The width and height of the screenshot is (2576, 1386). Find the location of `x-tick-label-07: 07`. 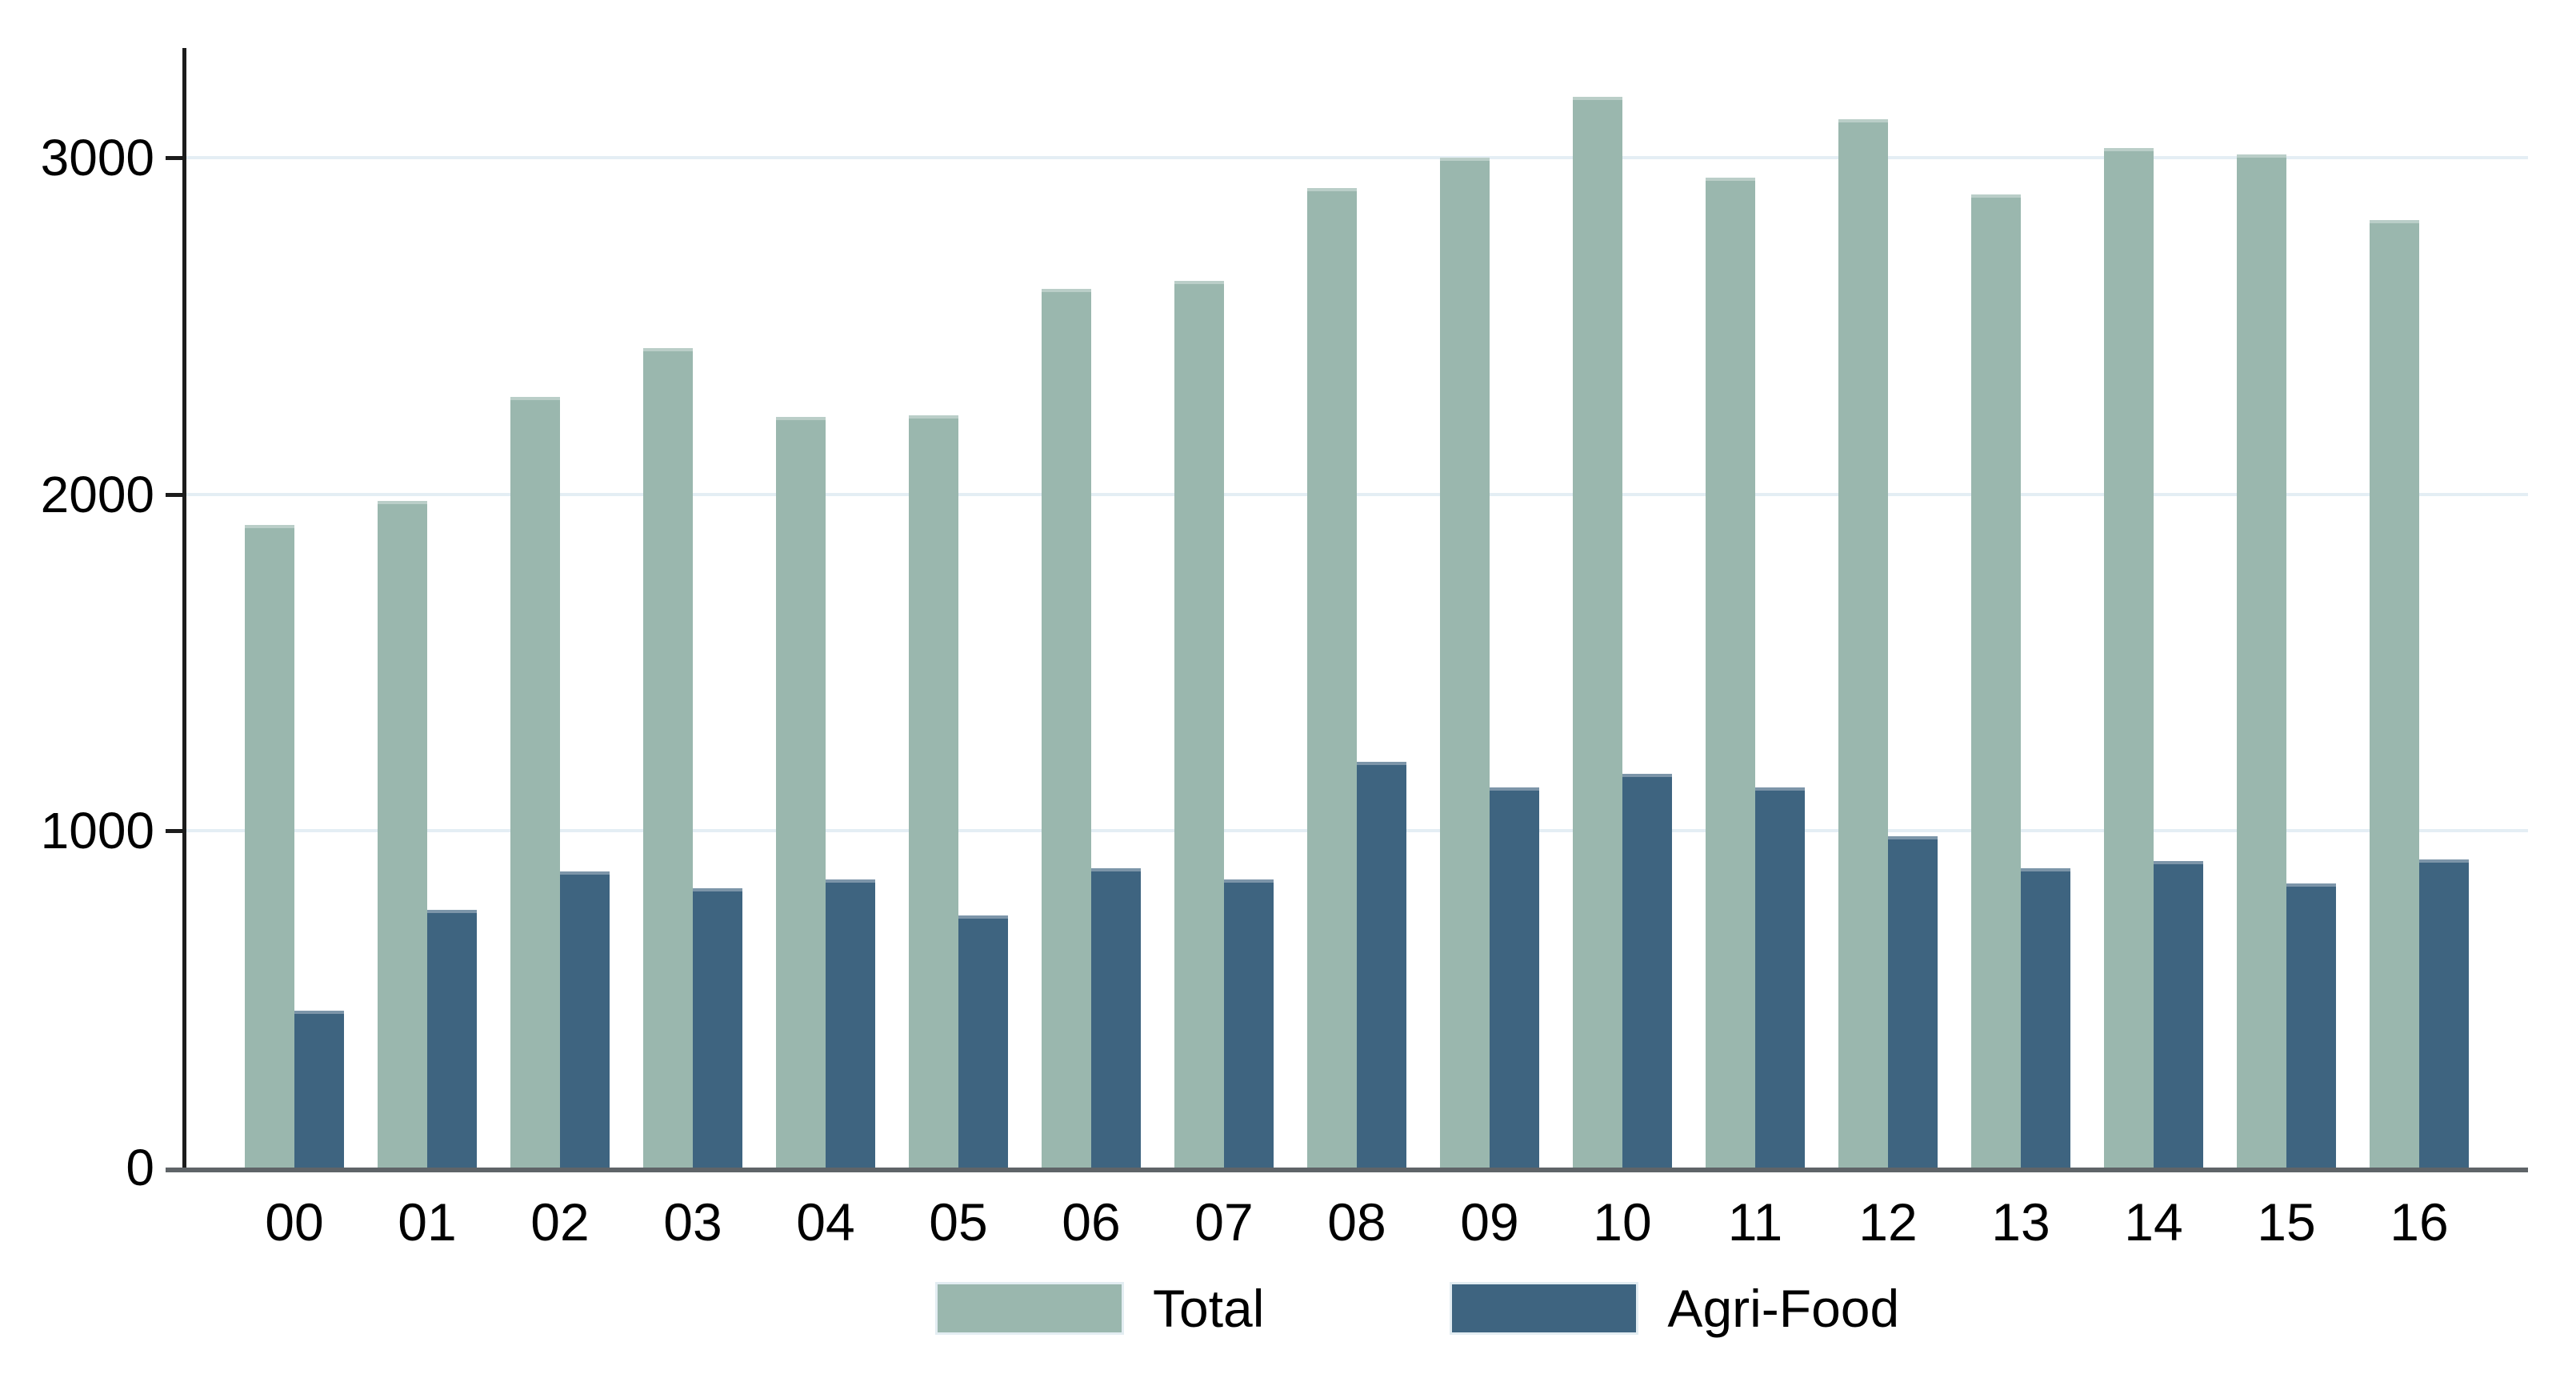

x-tick-label-07: 07 is located at coordinates (1224, 1222).